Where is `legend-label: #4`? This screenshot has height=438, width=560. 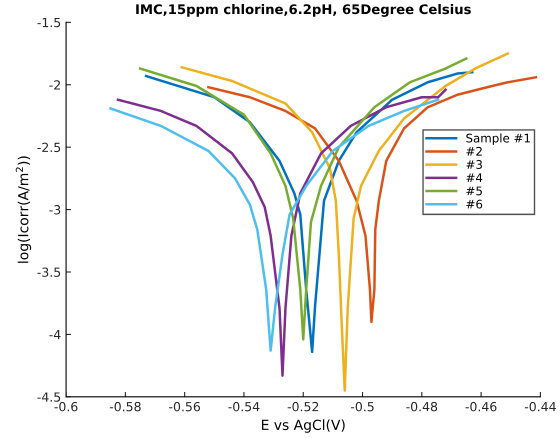 legend-label: #4 is located at coordinates (474, 177).